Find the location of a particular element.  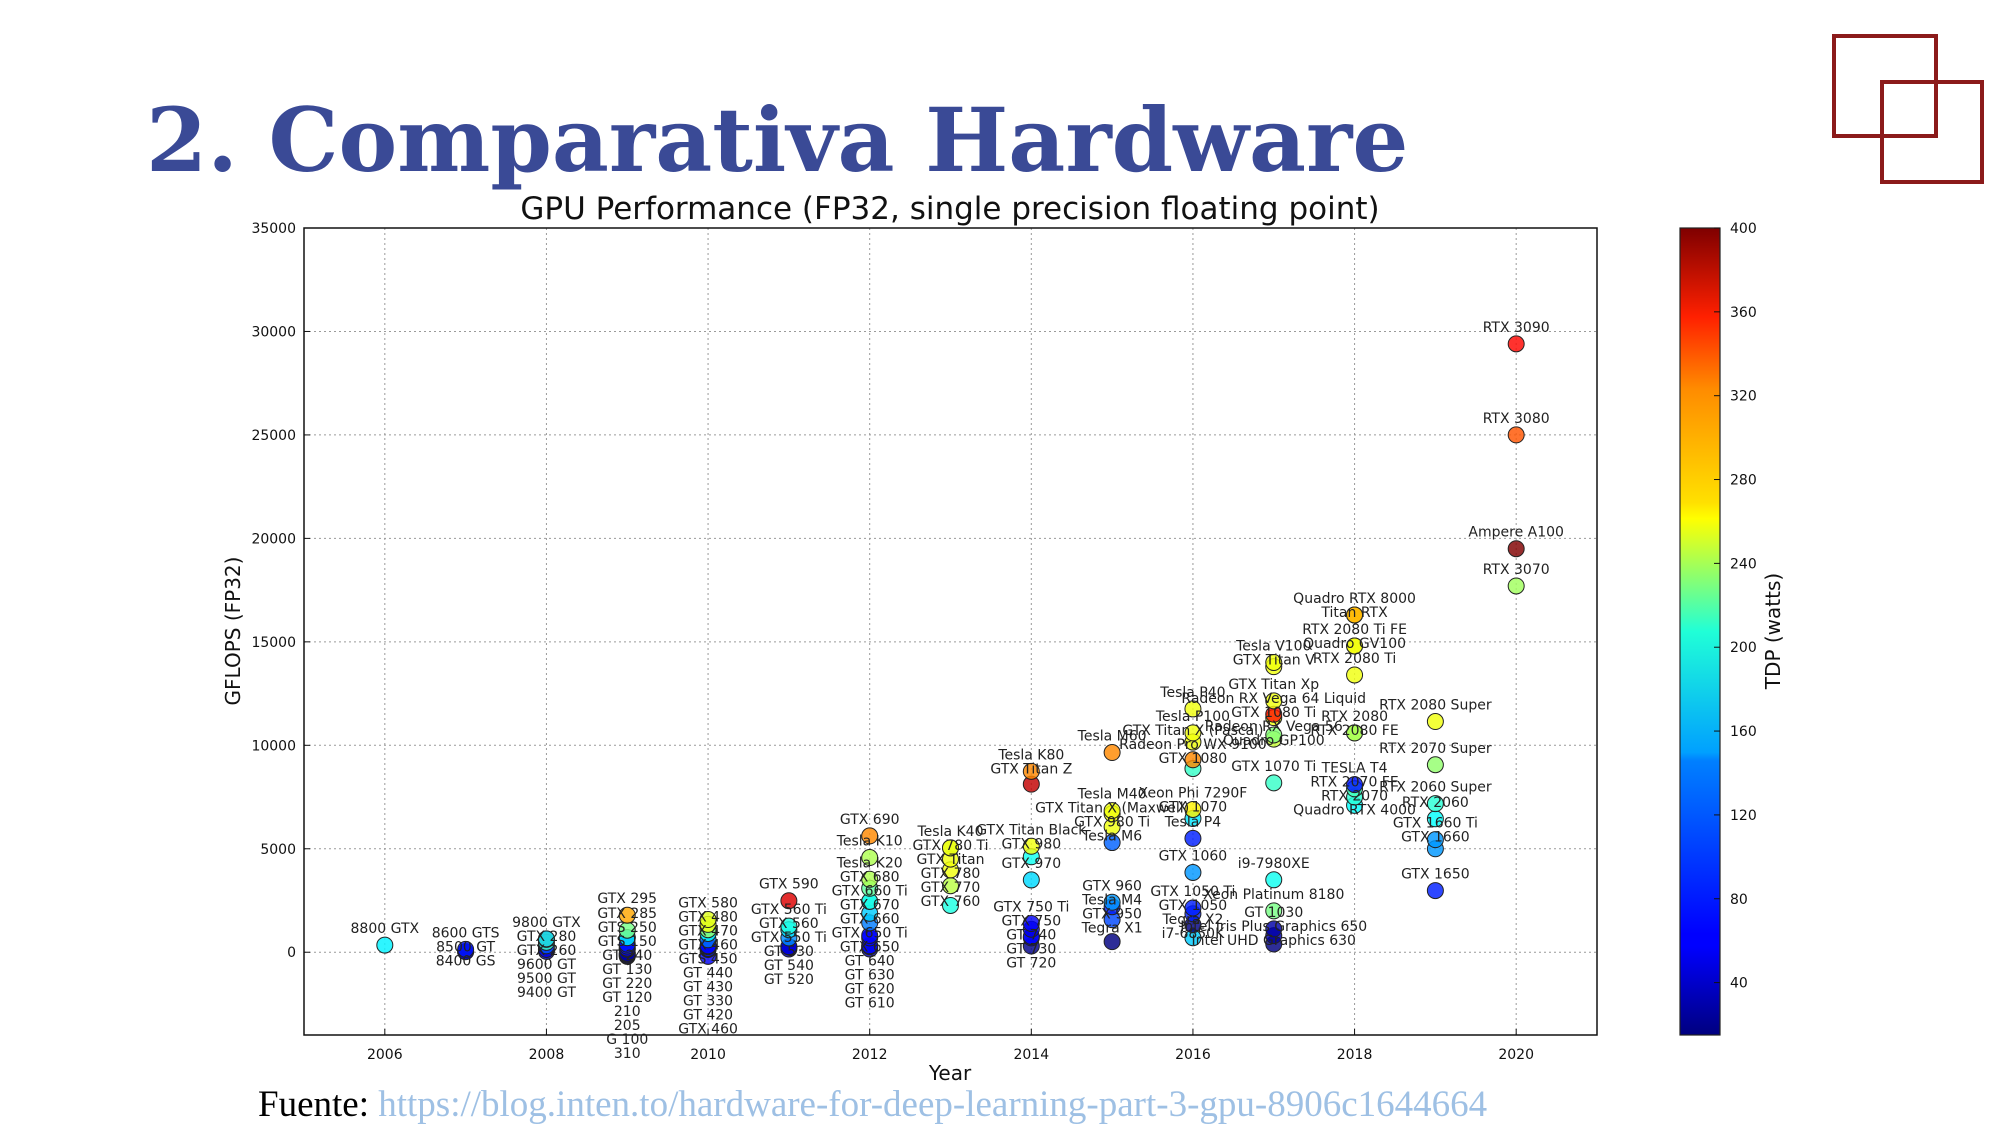

point-label: Tesla M4 is located at coordinates (1111, 900).